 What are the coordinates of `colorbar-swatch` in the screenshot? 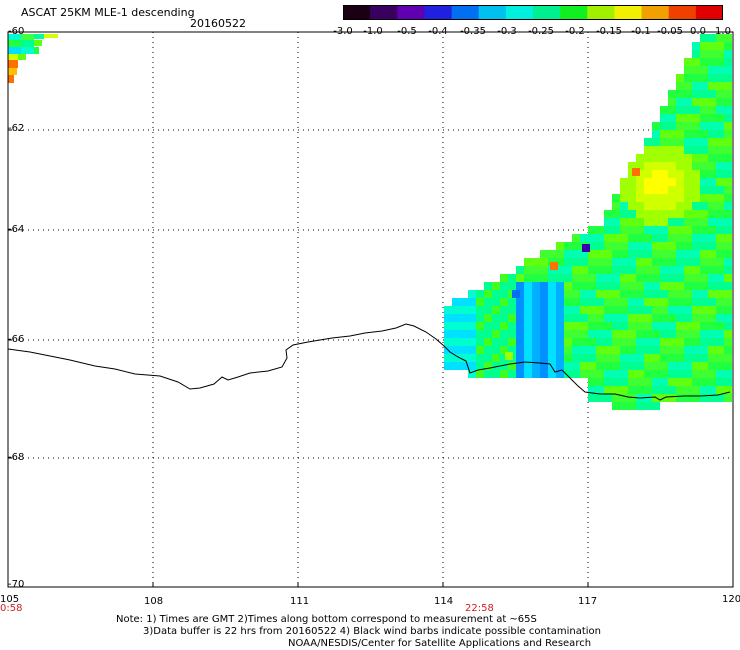 It's located at (357, 12).